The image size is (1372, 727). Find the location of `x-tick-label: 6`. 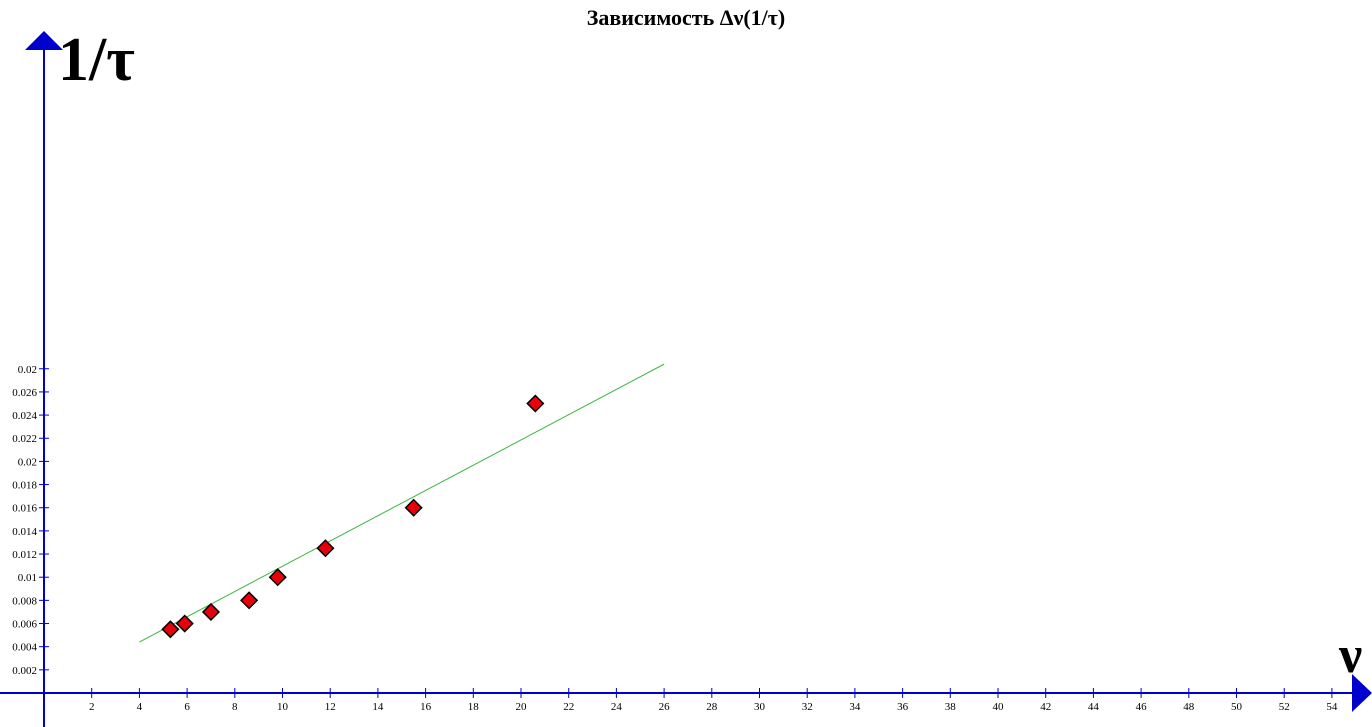

x-tick-label: 6 is located at coordinates (187, 707).